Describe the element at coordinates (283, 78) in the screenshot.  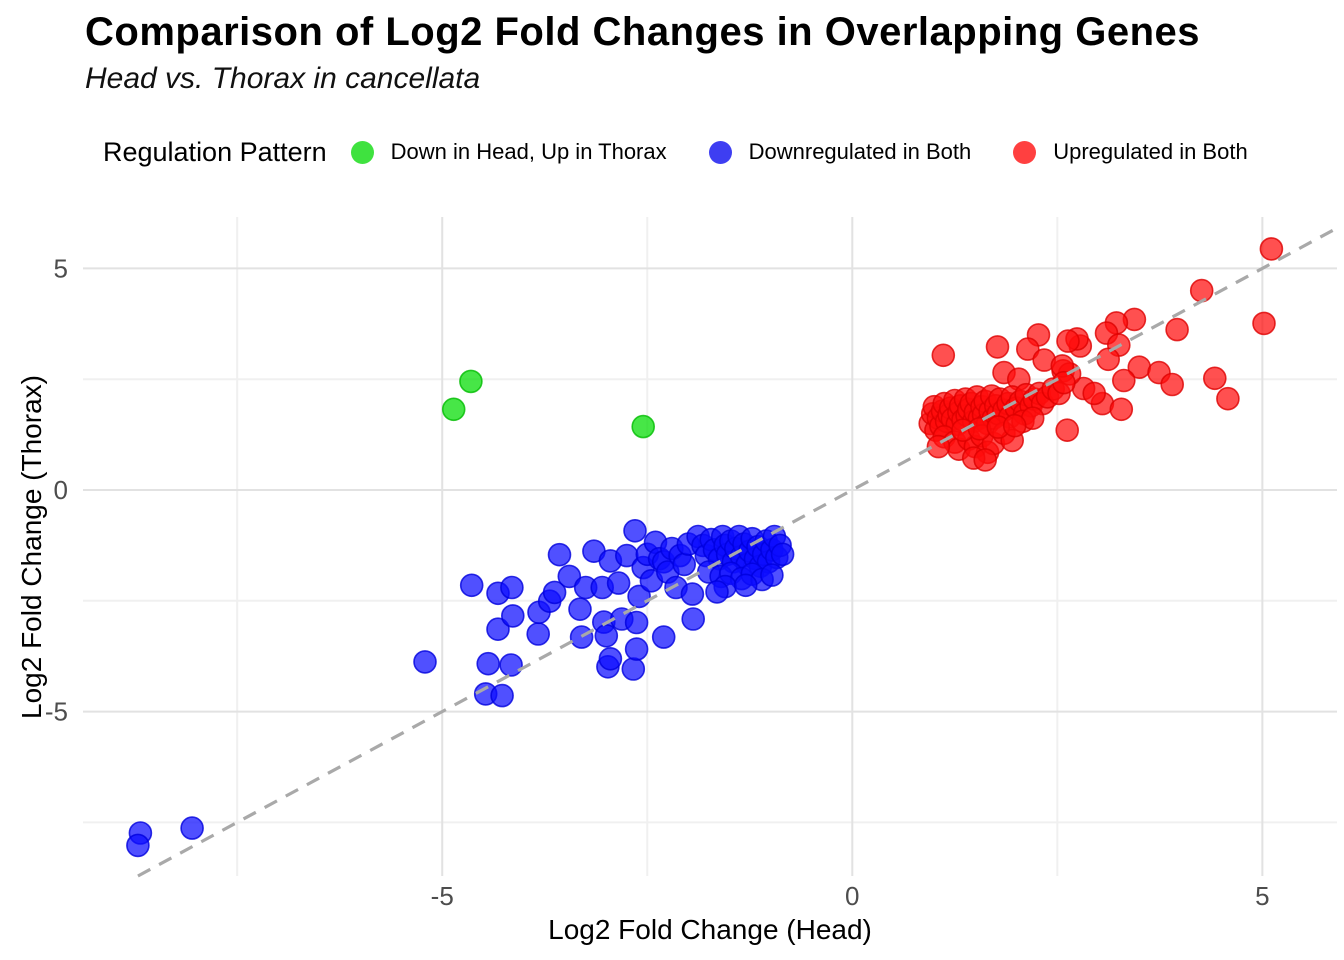
I see `chart-subtitle: Head vs. Thorax in cancellata` at that location.